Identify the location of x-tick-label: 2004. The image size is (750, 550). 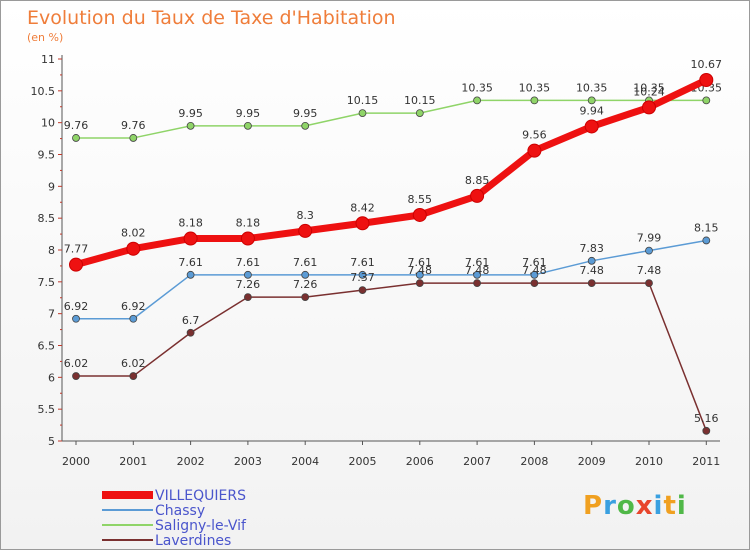
(305, 461).